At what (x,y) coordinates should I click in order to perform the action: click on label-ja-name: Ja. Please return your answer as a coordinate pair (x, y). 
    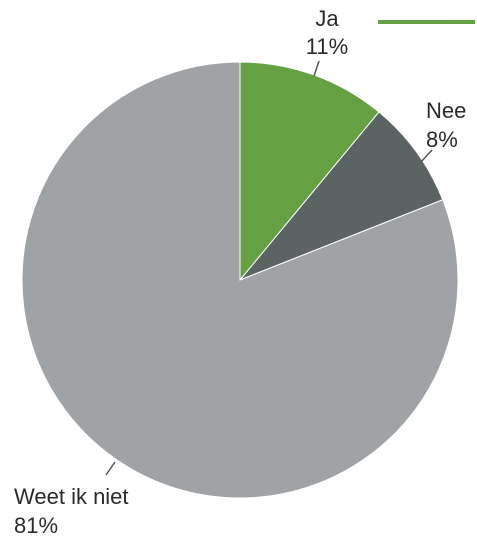
    Looking at the image, I should click on (327, 18).